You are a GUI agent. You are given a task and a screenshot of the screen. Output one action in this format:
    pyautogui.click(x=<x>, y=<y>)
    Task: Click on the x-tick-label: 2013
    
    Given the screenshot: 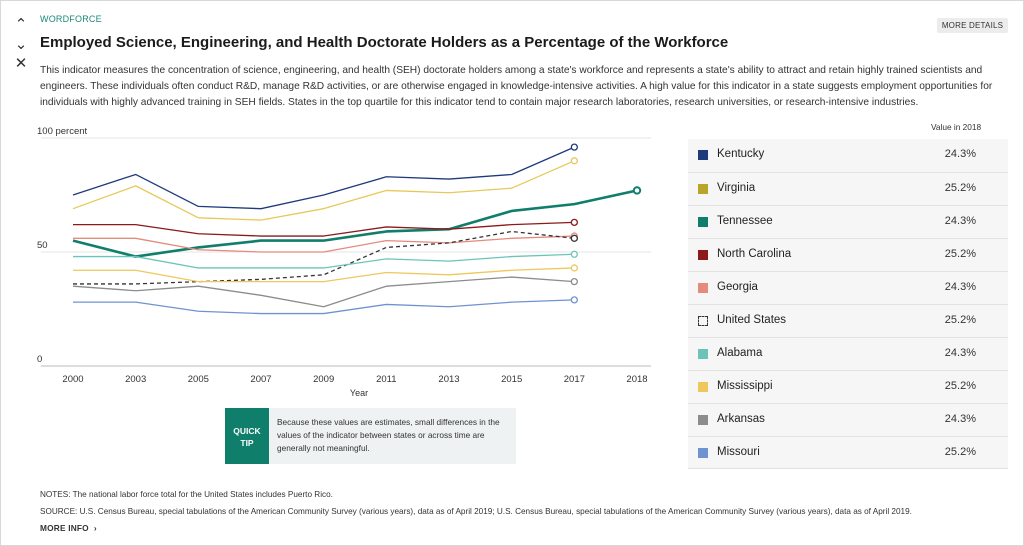 What is the action you would take?
    pyautogui.click(x=448, y=379)
    